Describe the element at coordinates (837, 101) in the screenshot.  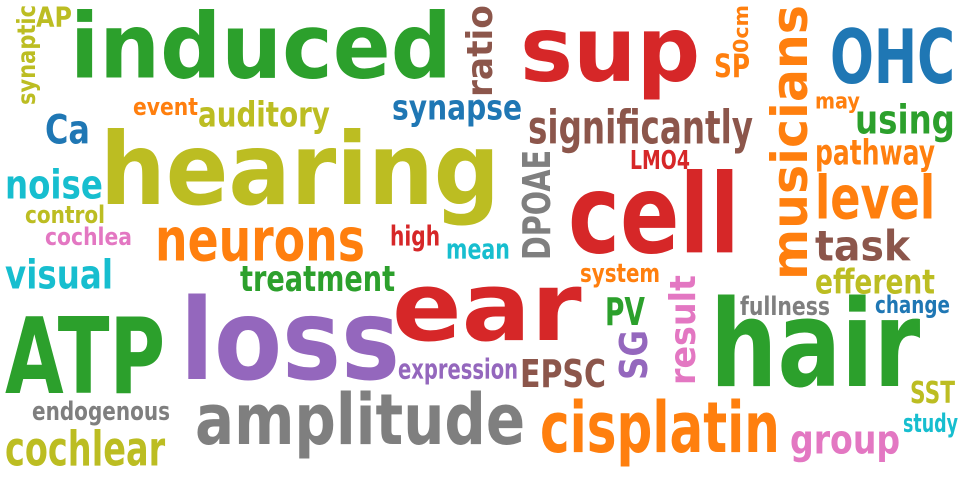
I see `word-may: may` at that location.